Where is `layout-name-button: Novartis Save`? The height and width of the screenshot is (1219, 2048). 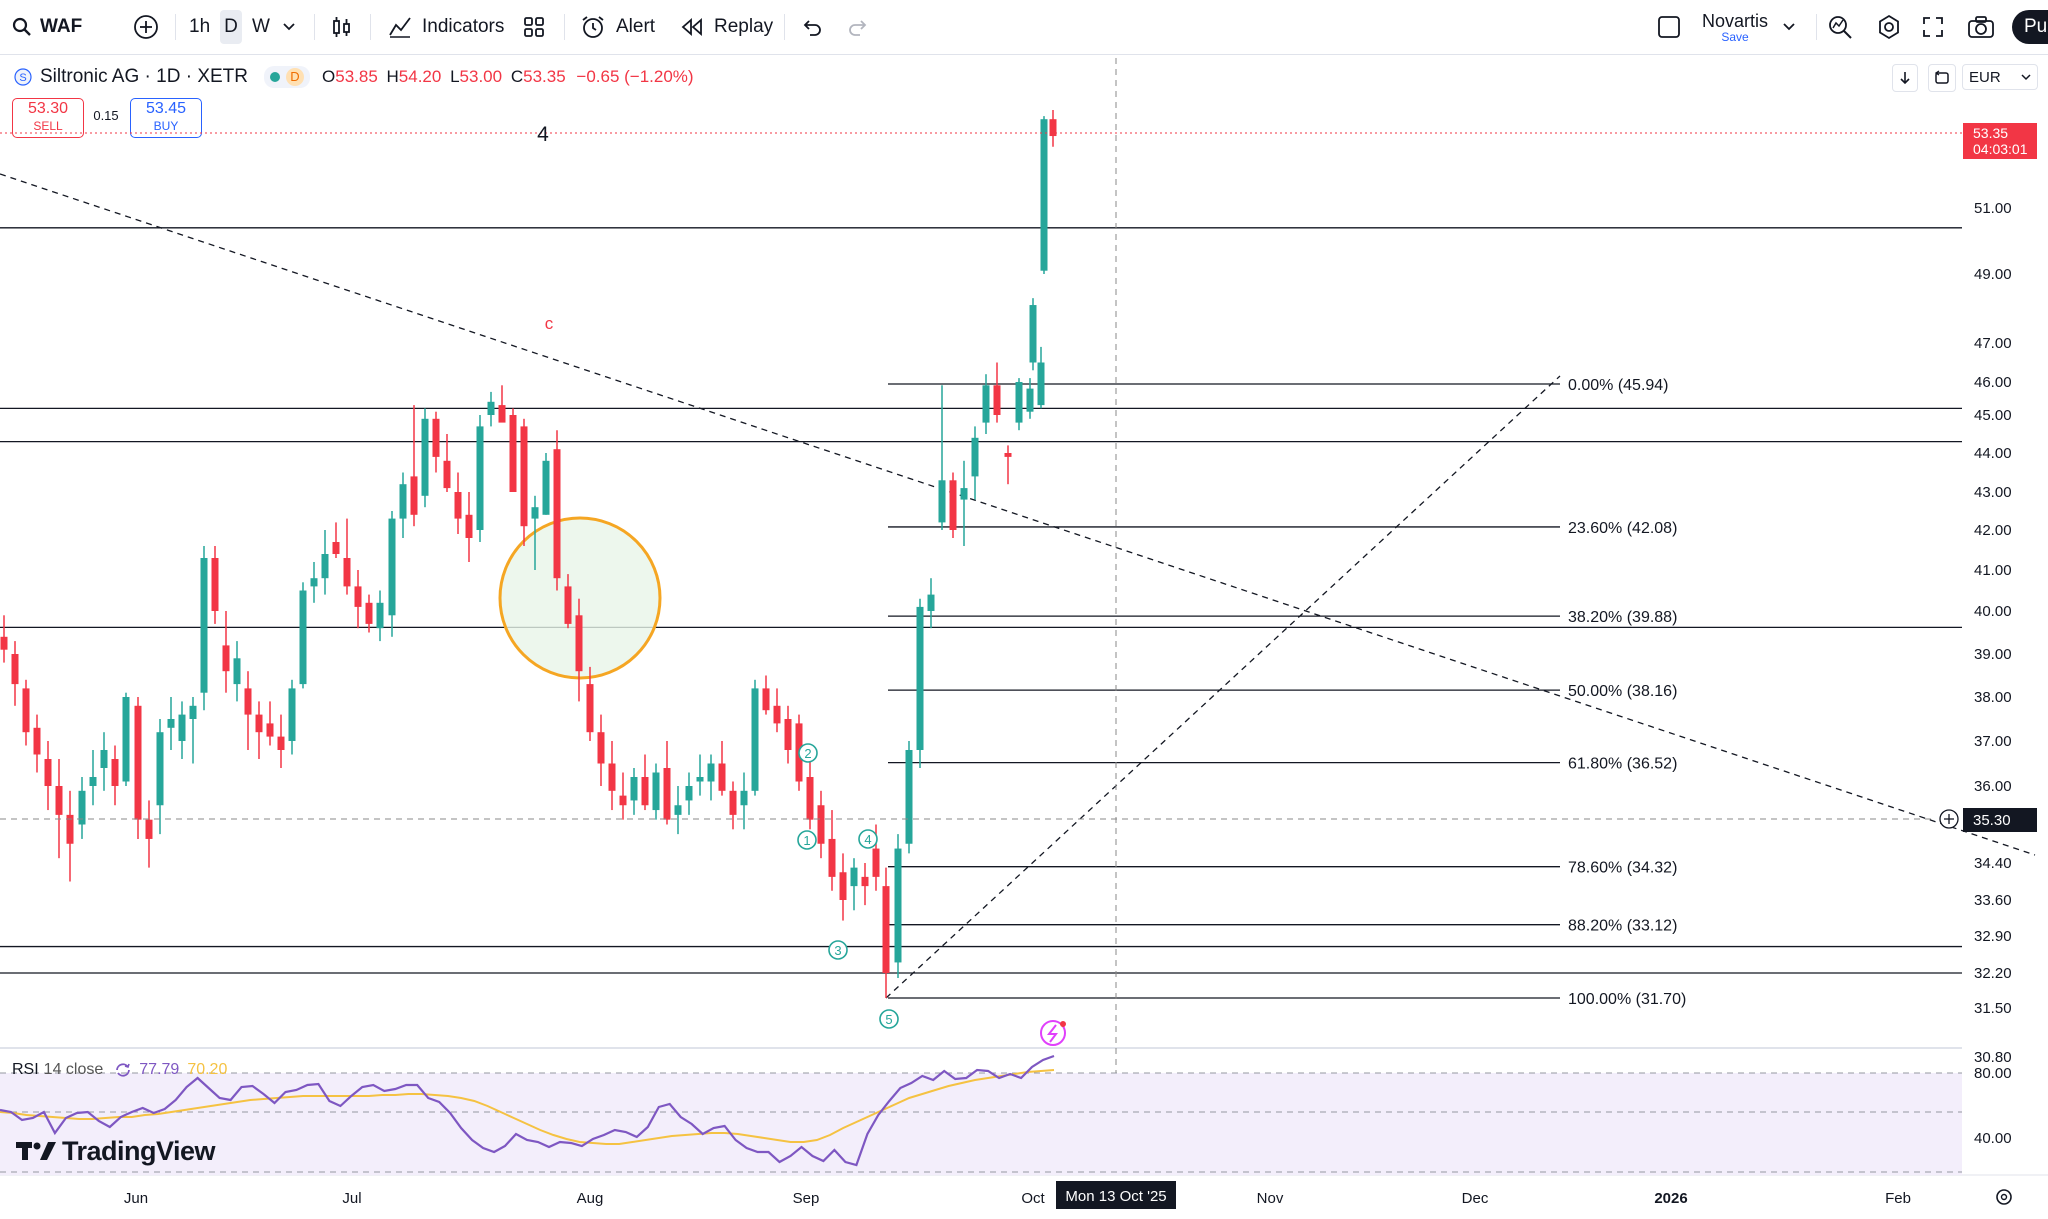
layout-name-button: Novartis Save is located at coordinates (1735, 27).